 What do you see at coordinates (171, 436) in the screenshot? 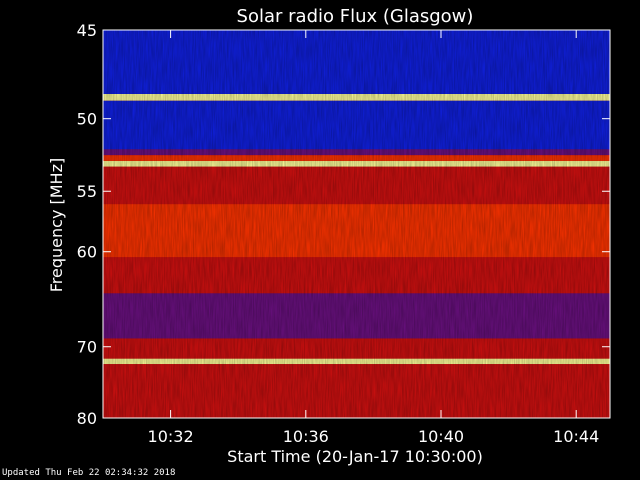
I see `x-tick-label: 10:32` at bounding box center [171, 436].